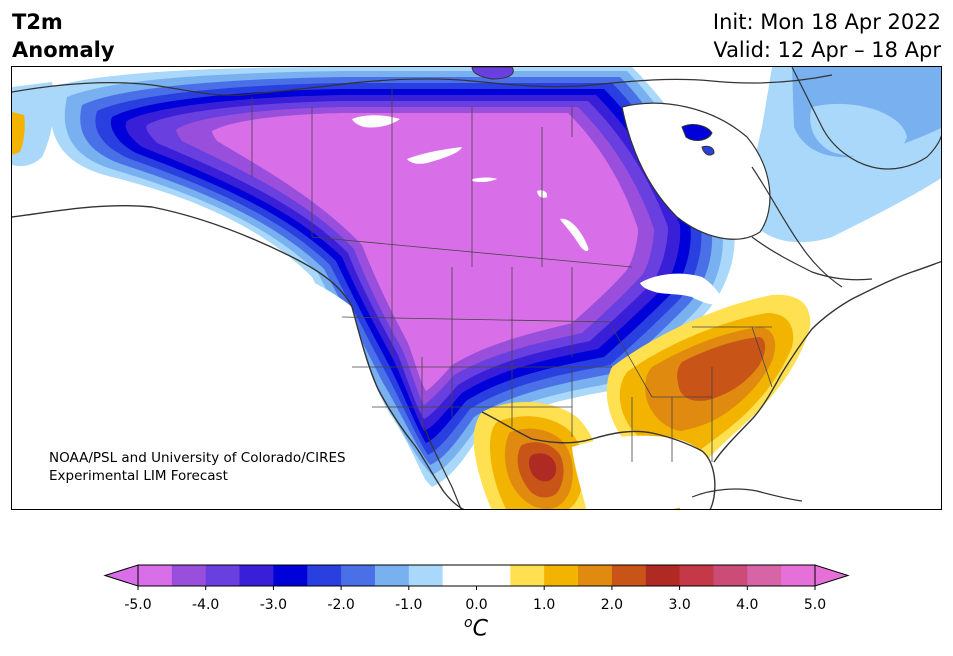 The image size is (953, 656). Describe the element at coordinates (484, 180) in the screenshot. I see `lake-athabasca` at that location.